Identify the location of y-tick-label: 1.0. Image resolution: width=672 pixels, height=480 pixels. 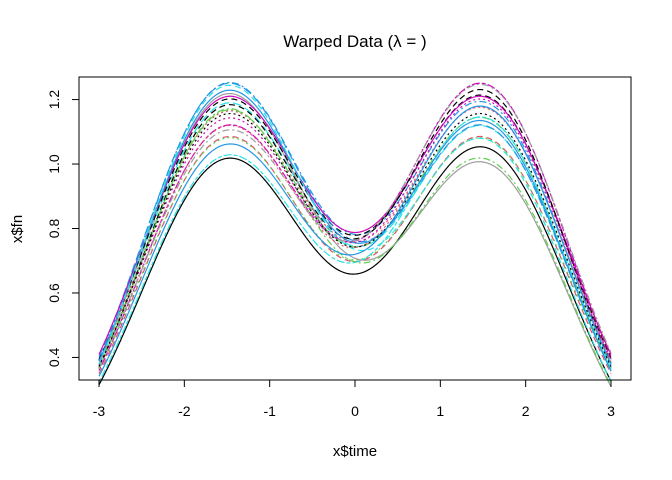
(54, 164).